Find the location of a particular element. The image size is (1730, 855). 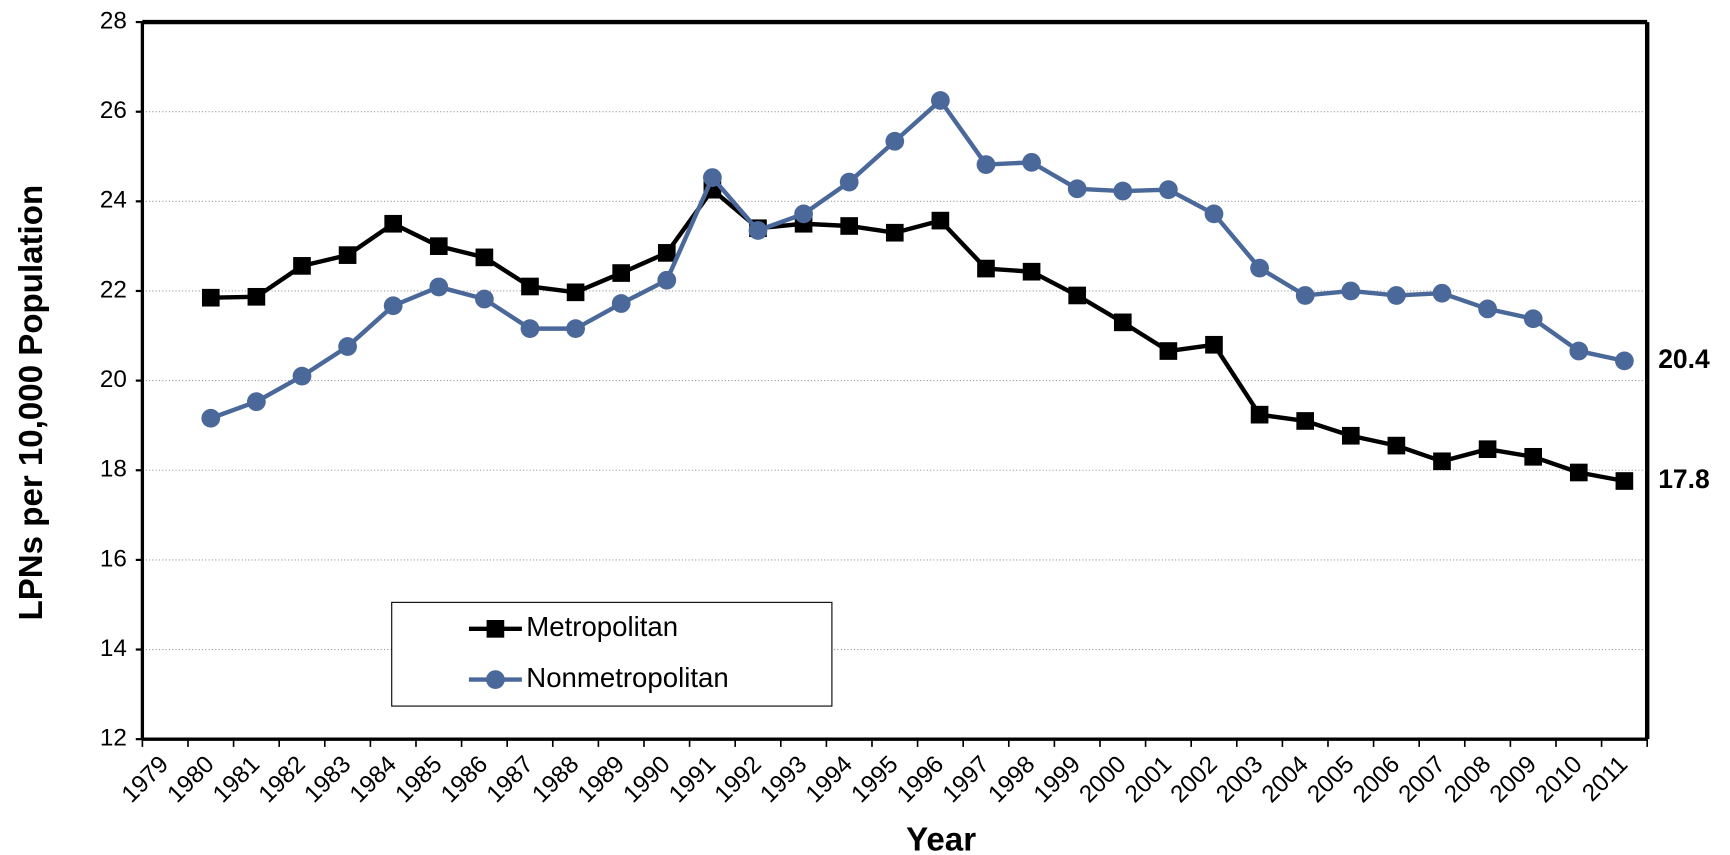

x-tick-label: 1993 is located at coordinates (783, 779).